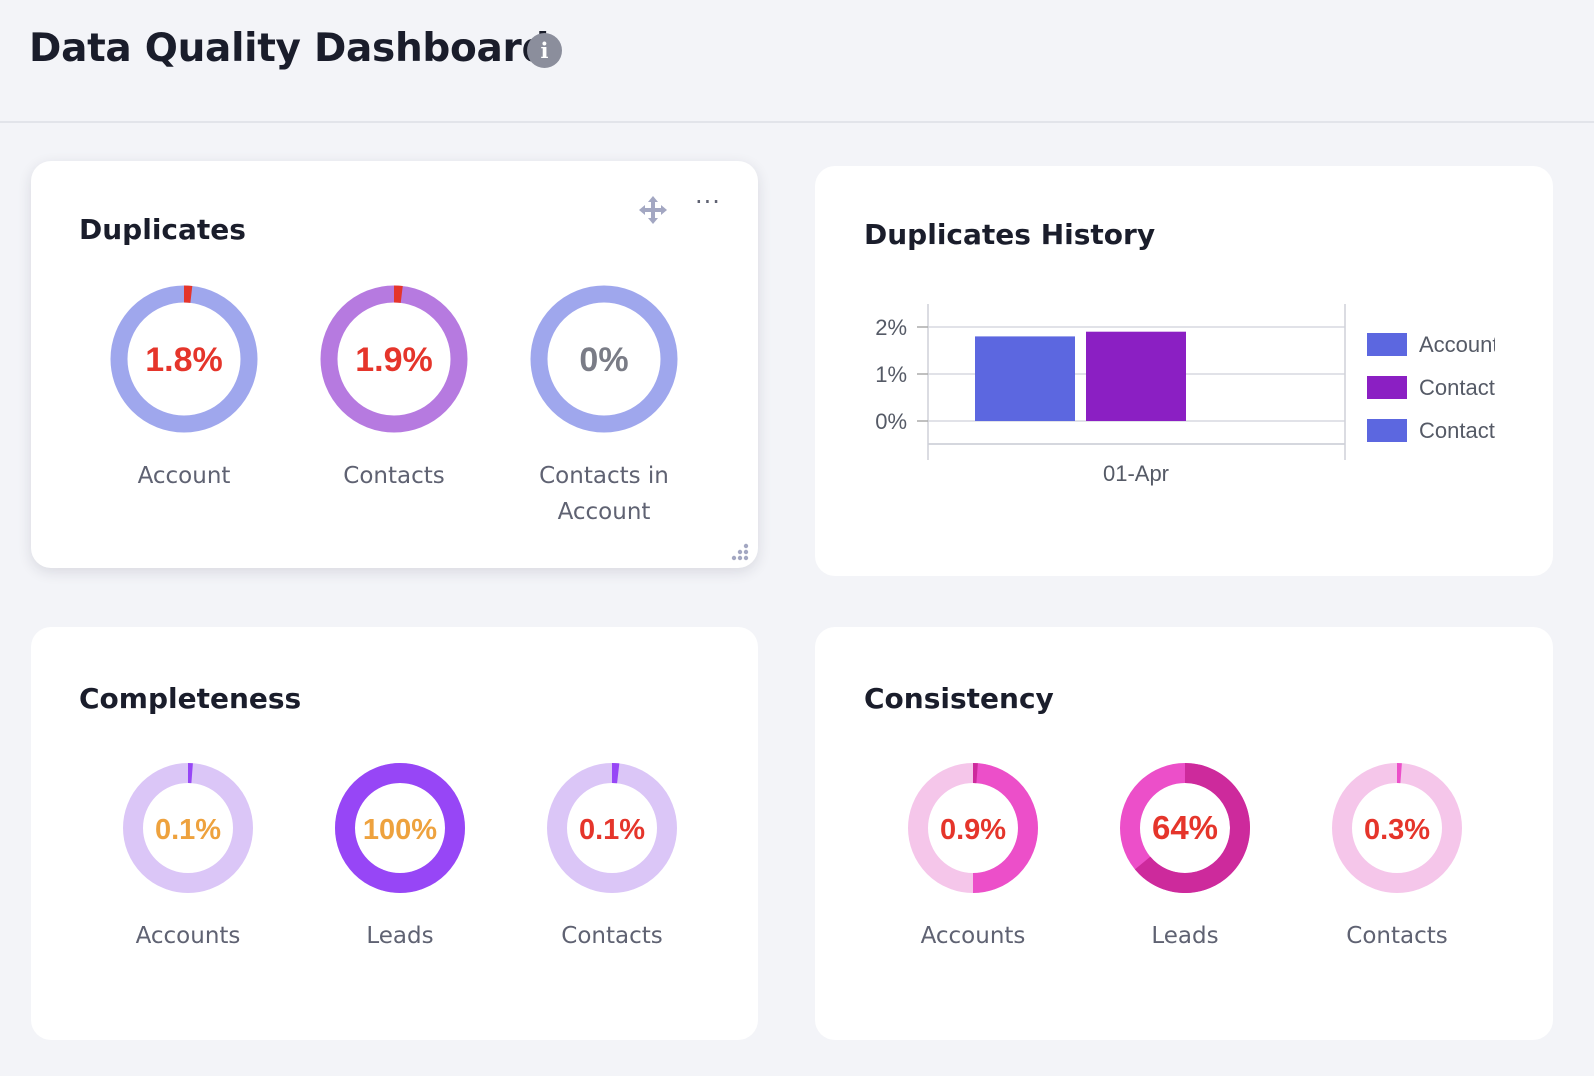  I want to click on gauge-label: Contacts in Account, so click(604, 494).